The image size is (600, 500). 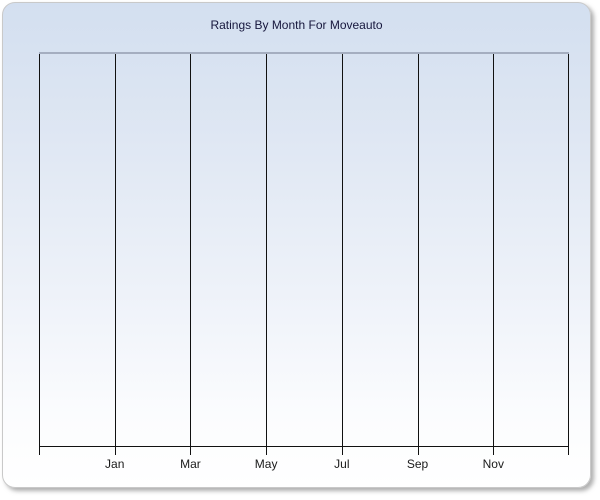 What do you see at coordinates (267, 254) in the screenshot?
I see `gridline-may` at bounding box center [267, 254].